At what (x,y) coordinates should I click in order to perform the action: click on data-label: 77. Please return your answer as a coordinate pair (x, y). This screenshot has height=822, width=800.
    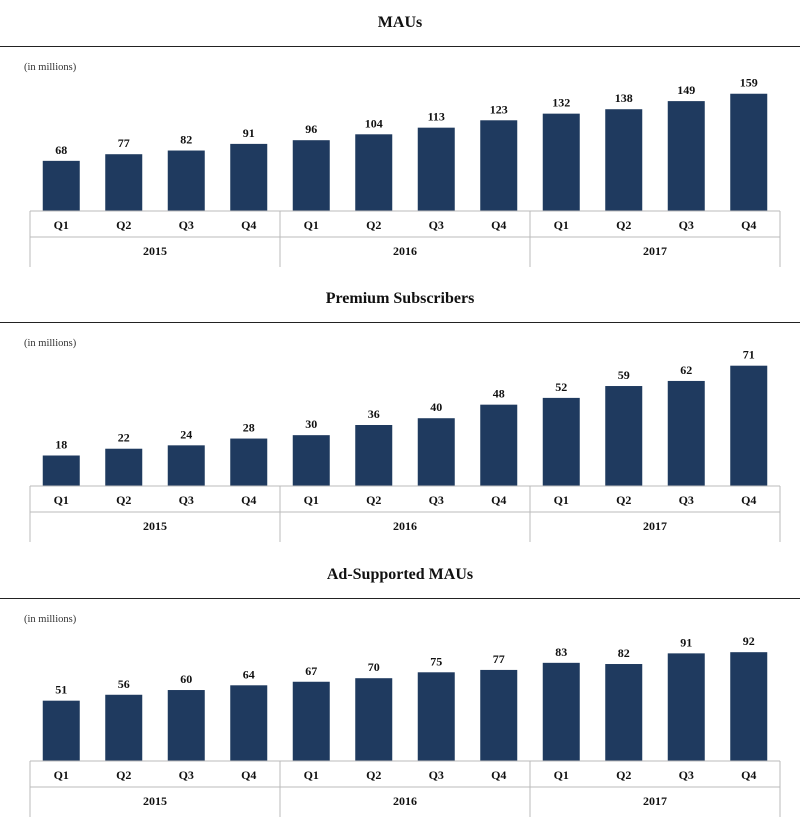
    Looking at the image, I should click on (499, 659).